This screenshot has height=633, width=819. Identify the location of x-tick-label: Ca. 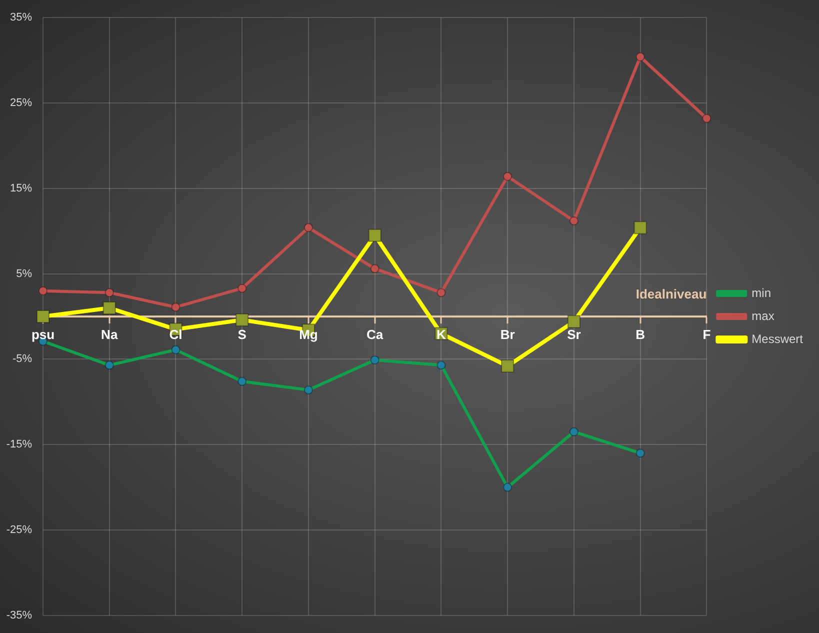
(375, 334).